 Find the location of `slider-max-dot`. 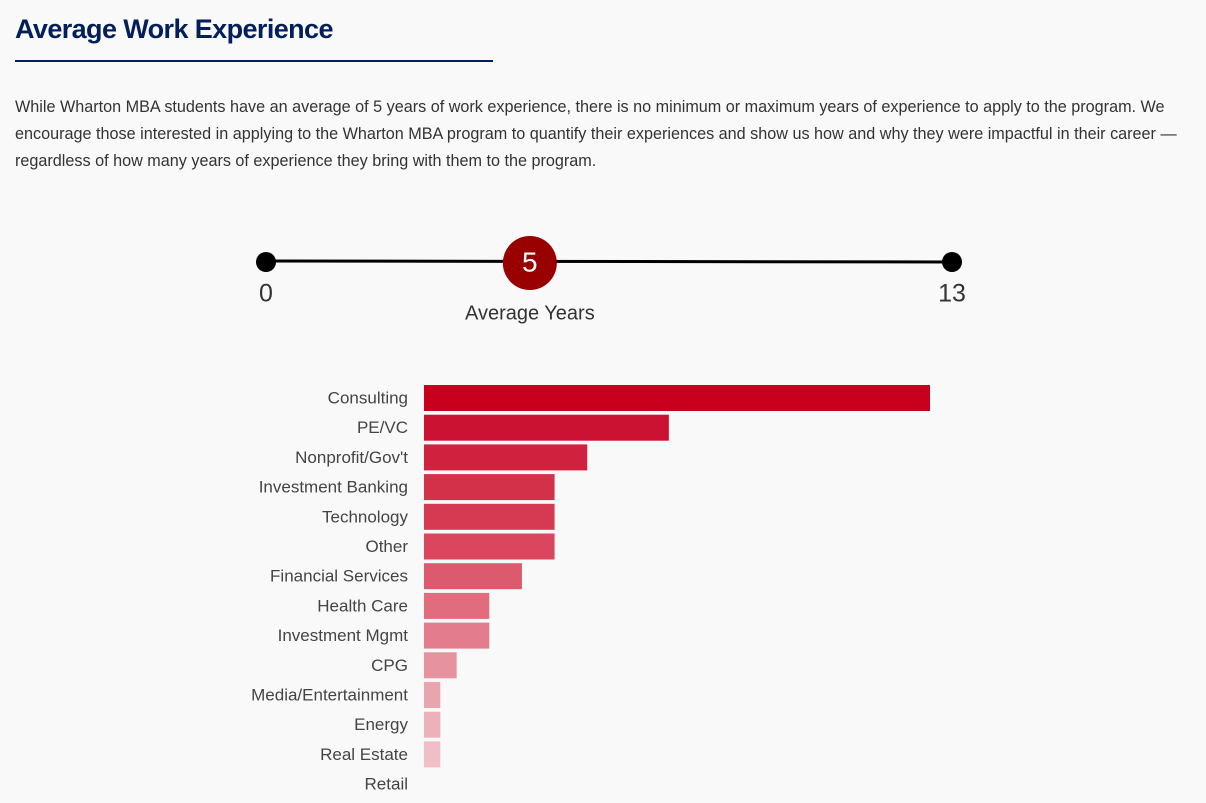

slider-max-dot is located at coordinates (952, 262).